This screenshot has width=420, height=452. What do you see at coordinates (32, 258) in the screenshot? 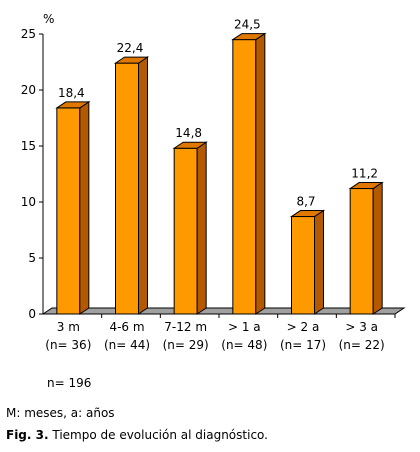
I see `y-tick-label: 5` at bounding box center [32, 258].